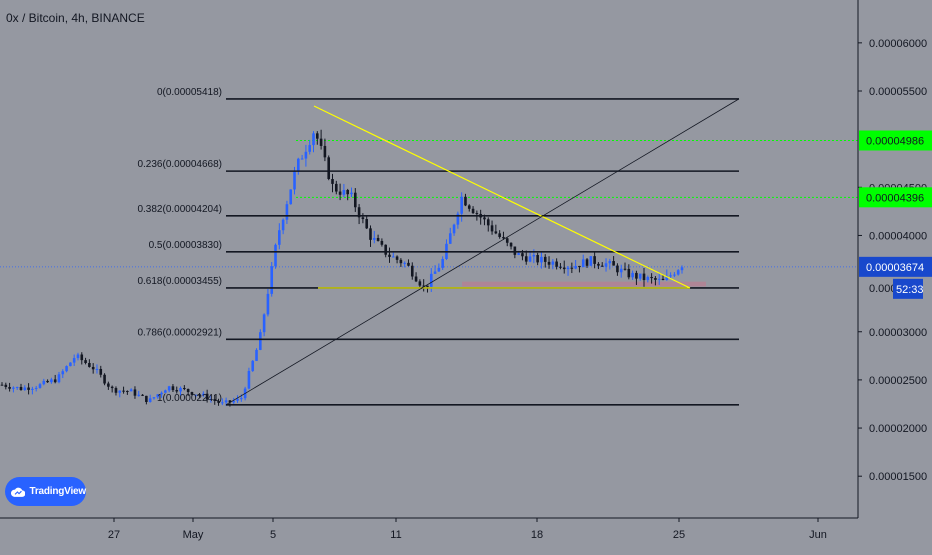  What do you see at coordinates (898, 236) in the screenshot?
I see `y-tick-label: 0.00004000` at bounding box center [898, 236].